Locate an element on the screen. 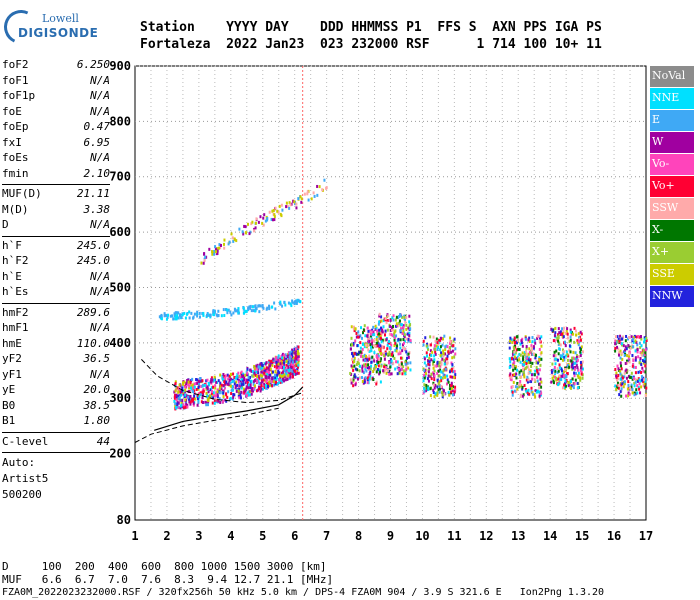 The width and height of the screenshot is (700, 600). param-value: 3.38 is located at coordinates (97, 209).